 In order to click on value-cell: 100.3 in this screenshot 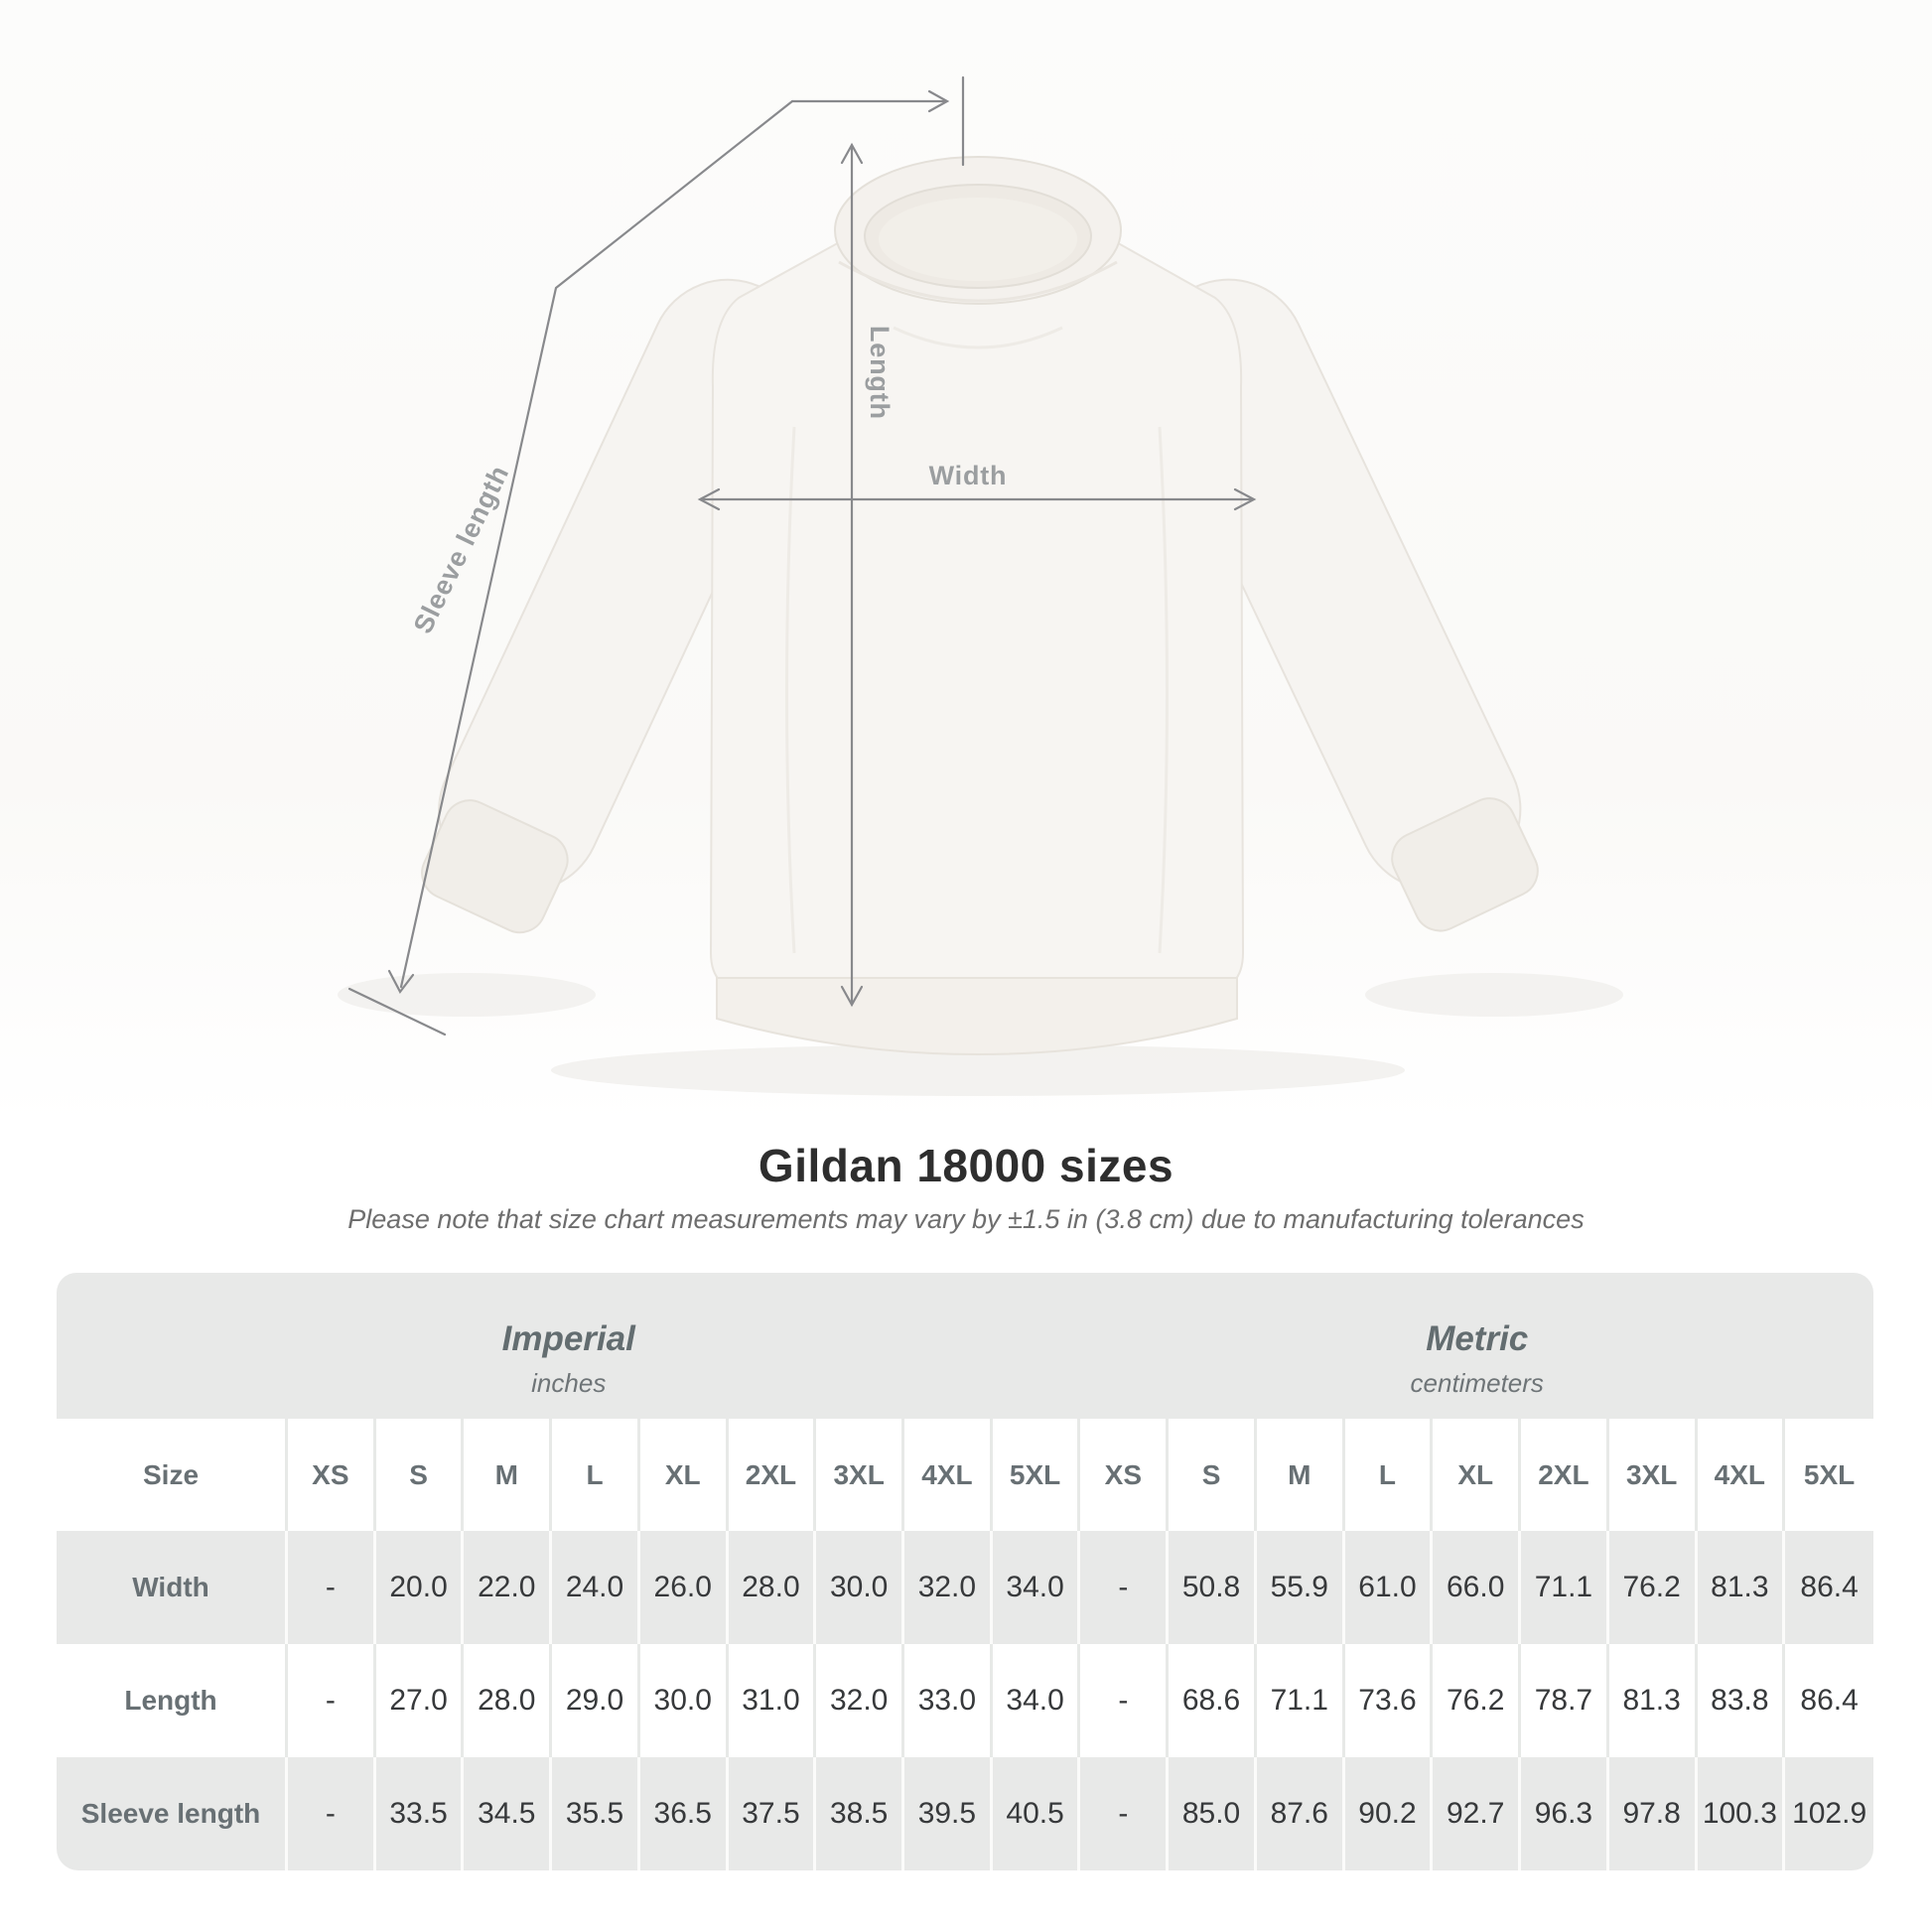, I will do `click(1741, 1814)`.